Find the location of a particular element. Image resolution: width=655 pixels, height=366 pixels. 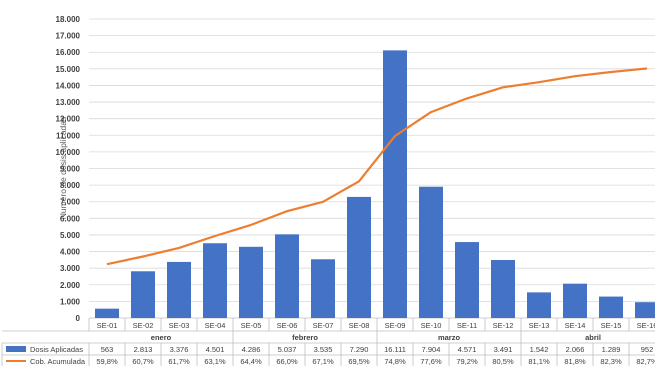

y-tick-label: 15.000 is located at coordinates (68, 69).